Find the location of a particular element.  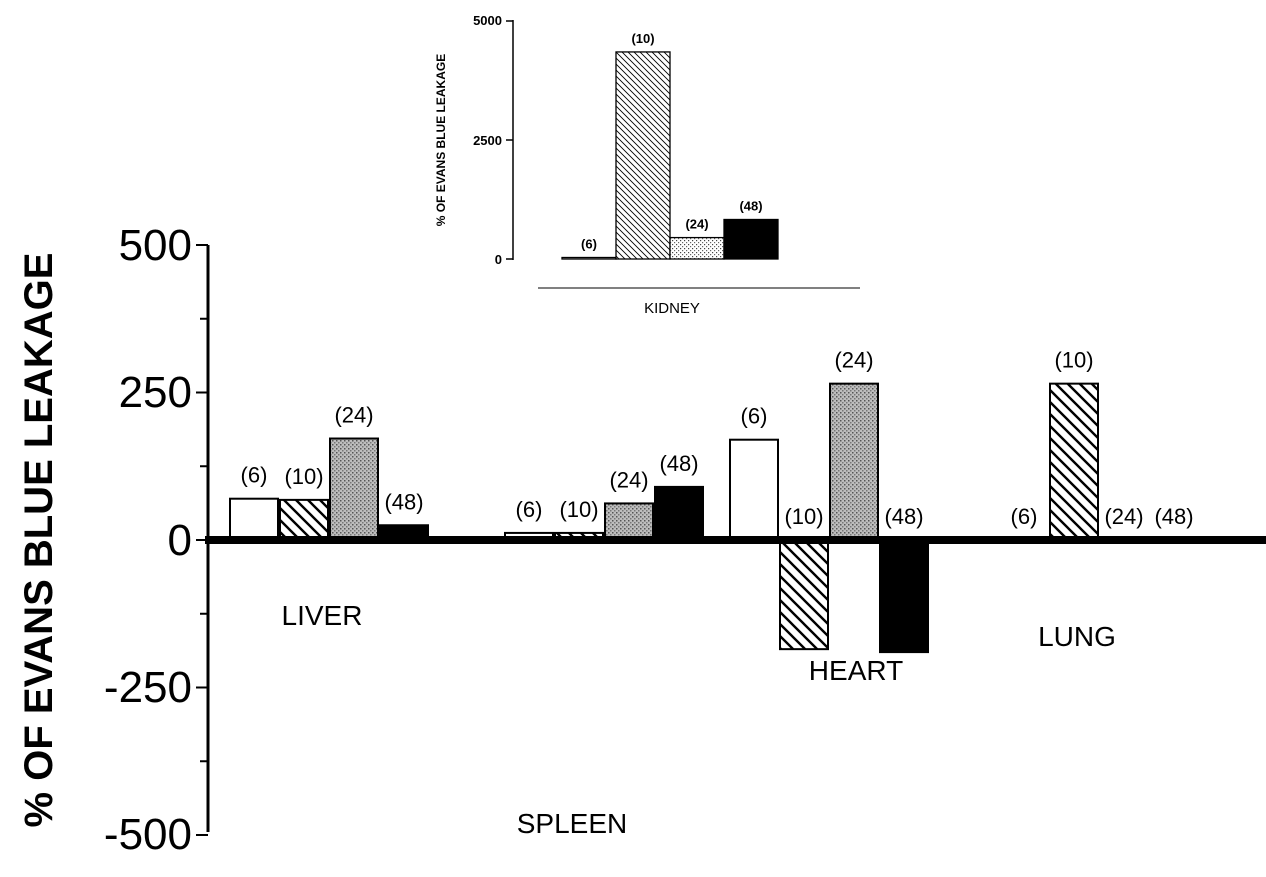

main-y-tick-label: 500 is located at coordinates (155, 245).